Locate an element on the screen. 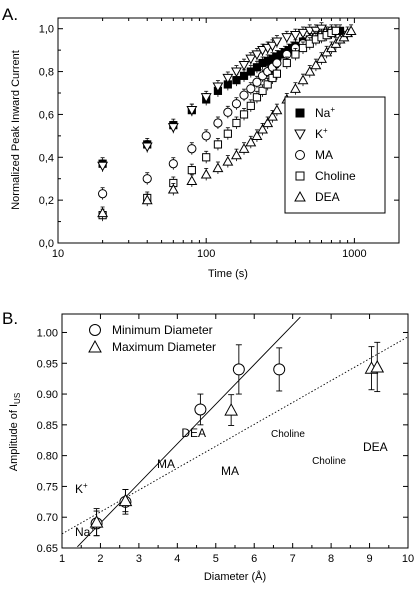  legend-marker-k is located at coordinates (300, 135).